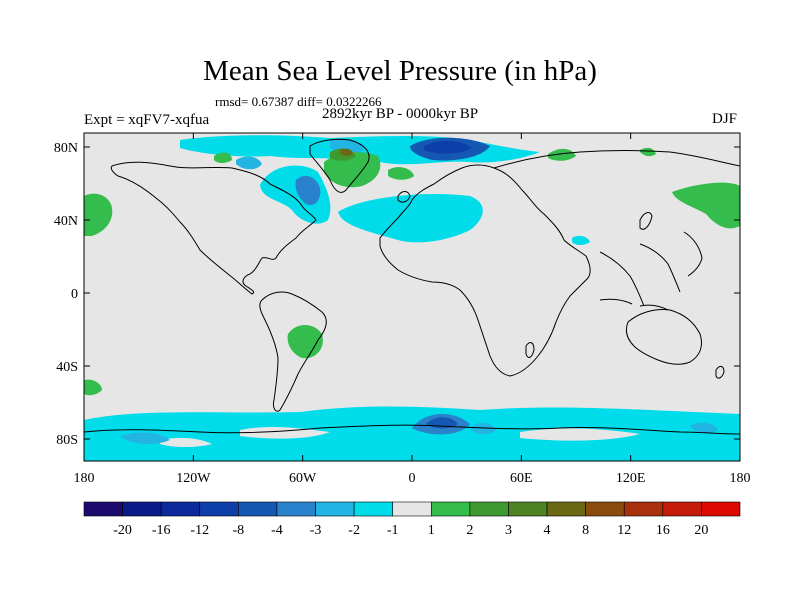 The image size is (800, 600). Describe the element at coordinates (277, 530) in the screenshot. I see `colorbar-label: -4` at that location.